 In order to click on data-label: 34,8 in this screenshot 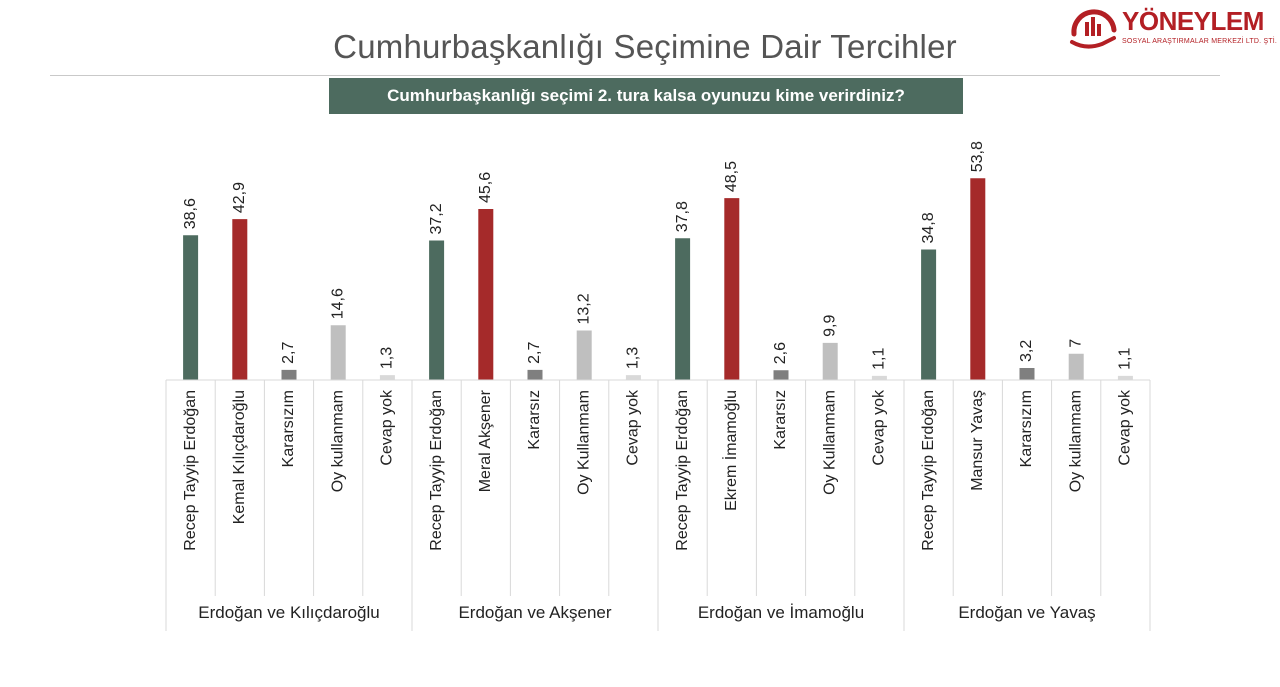, I will do `click(928, 227)`.